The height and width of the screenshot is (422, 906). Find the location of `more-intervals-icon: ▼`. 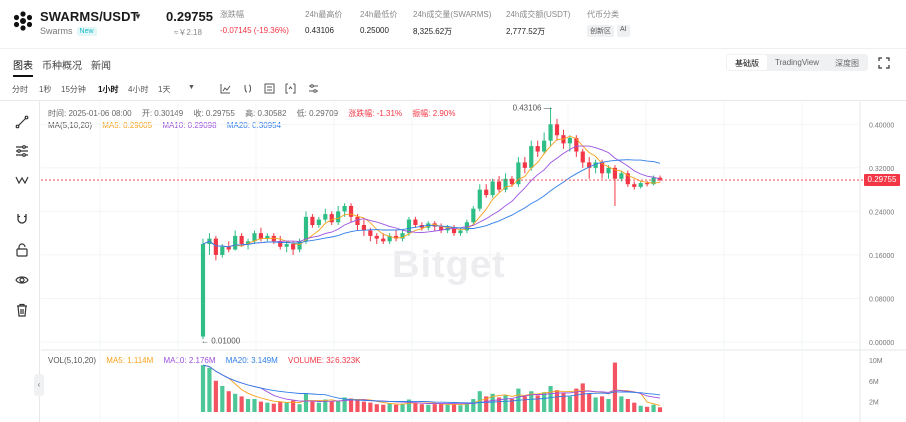

more-intervals-icon: ▼ is located at coordinates (191, 87).